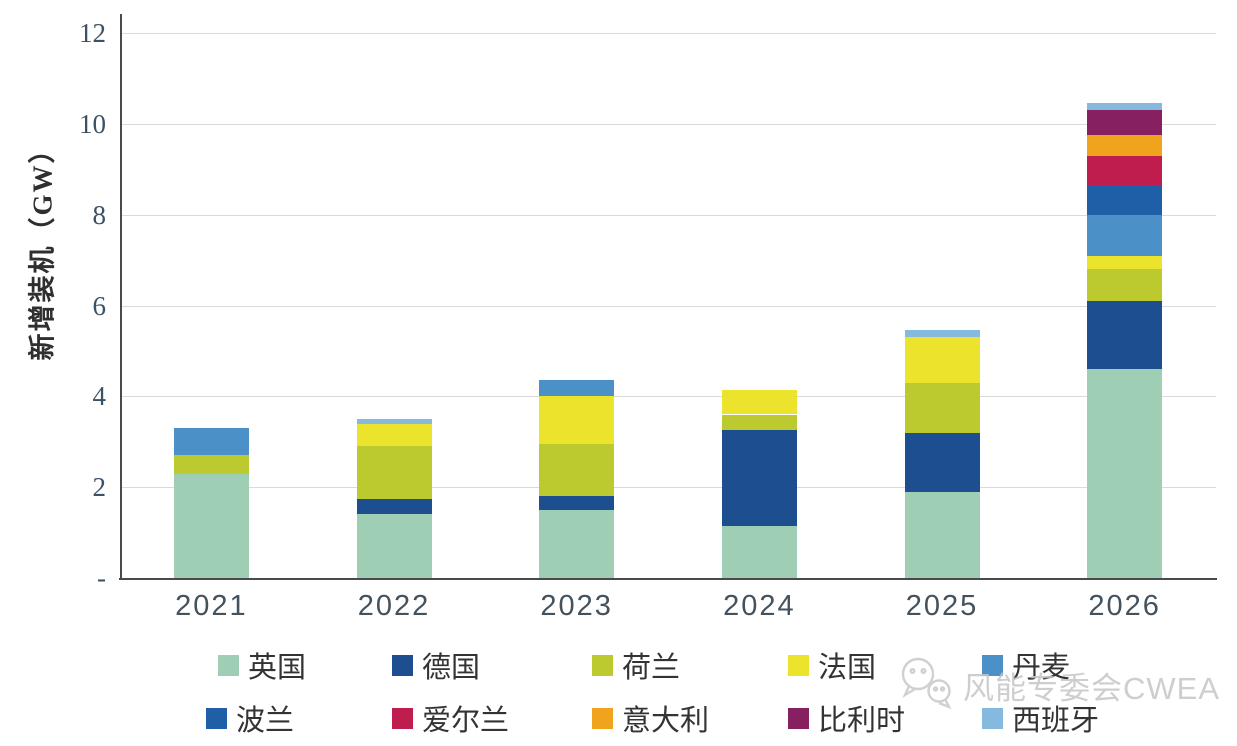  What do you see at coordinates (451, 668) in the screenshot?
I see `legend-label: 德国` at bounding box center [451, 668].